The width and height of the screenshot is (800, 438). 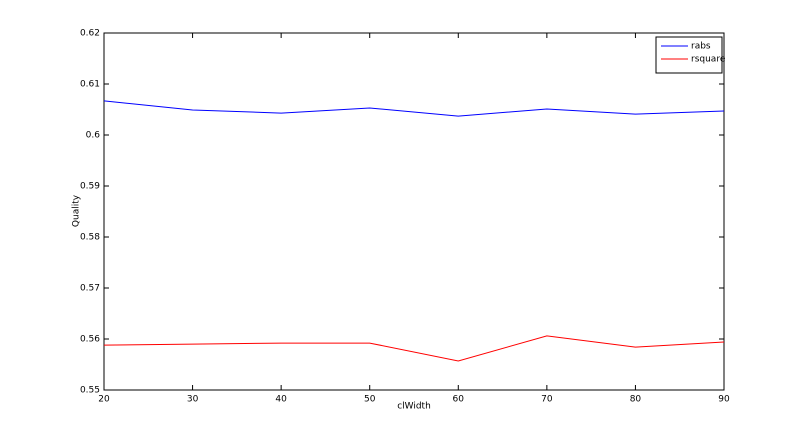 What do you see at coordinates (90, 340) in the screenshot?
I see `y-tick-label: 0.56` at bounding box center [90, 340].